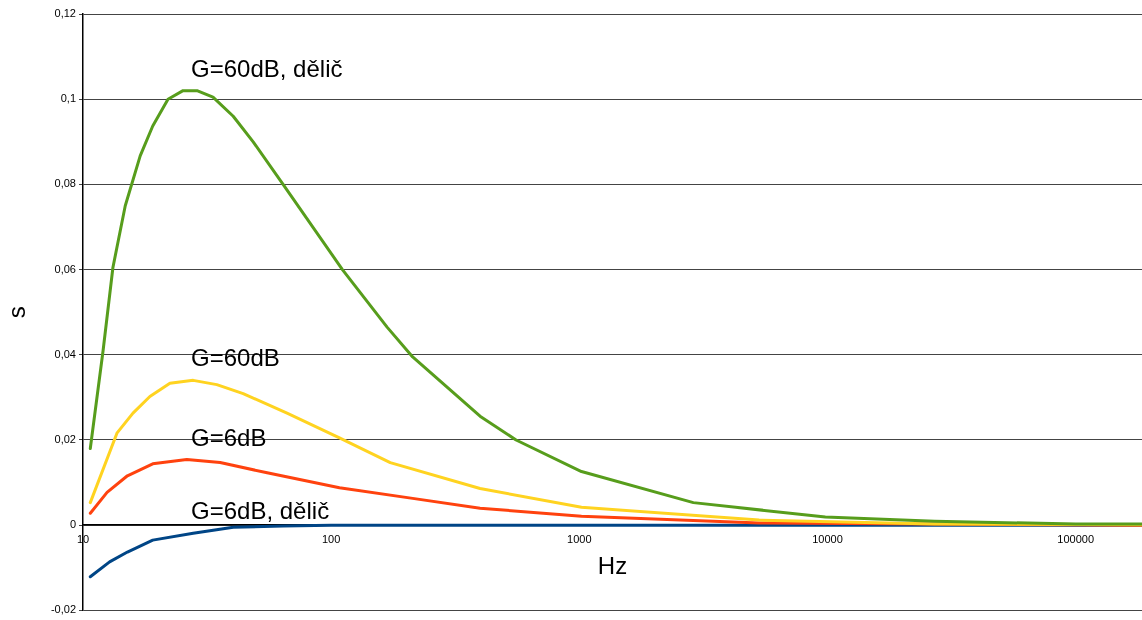 This screenshot has height=620, width=1142. Describe the element at coordinates (68, 98) in the screenshot. I see `y-tick-label: 0,1` at that location.